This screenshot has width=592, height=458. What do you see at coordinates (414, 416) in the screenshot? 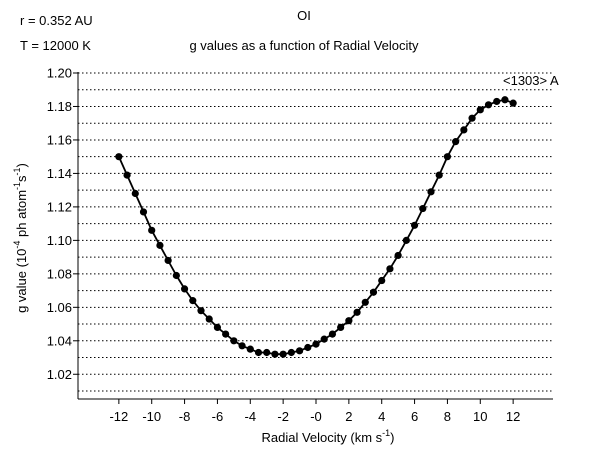
I see `x-tick-label-9: 6` at bounding box center [414, 416].